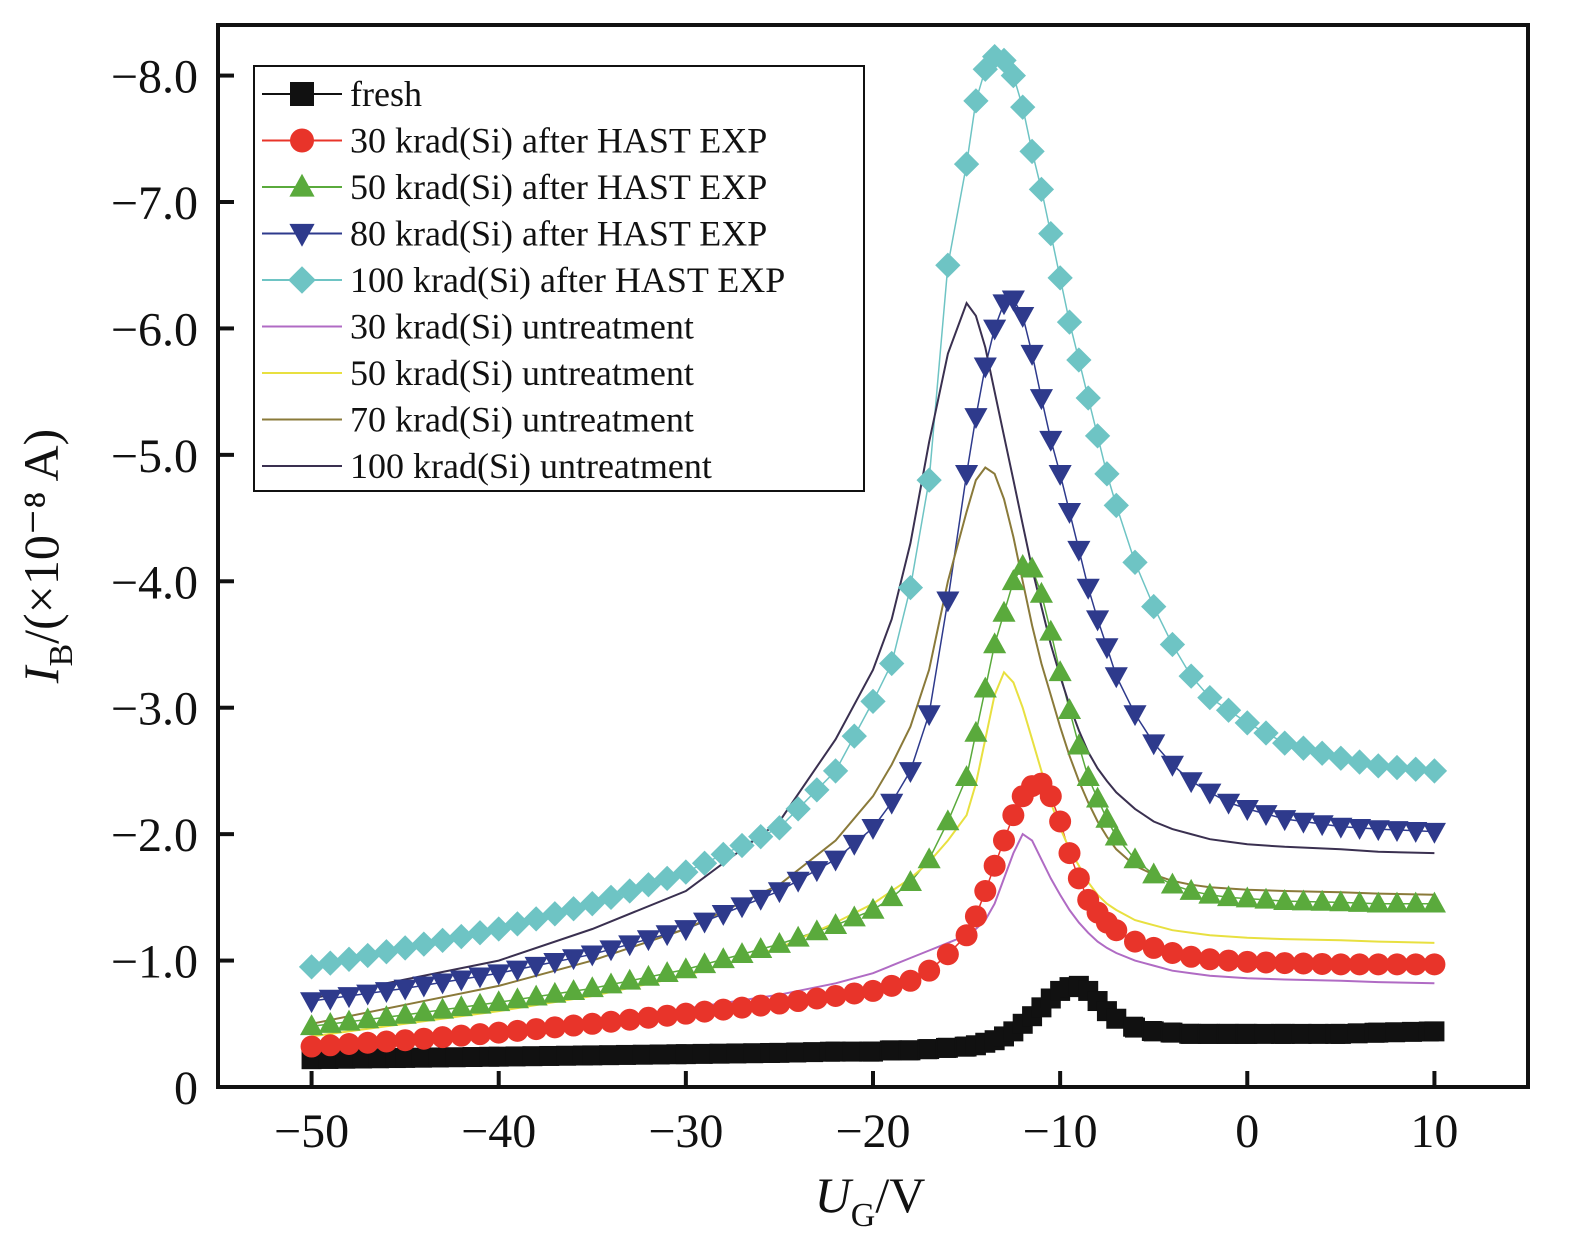  I want to click on legend-box, so click(559, 278).